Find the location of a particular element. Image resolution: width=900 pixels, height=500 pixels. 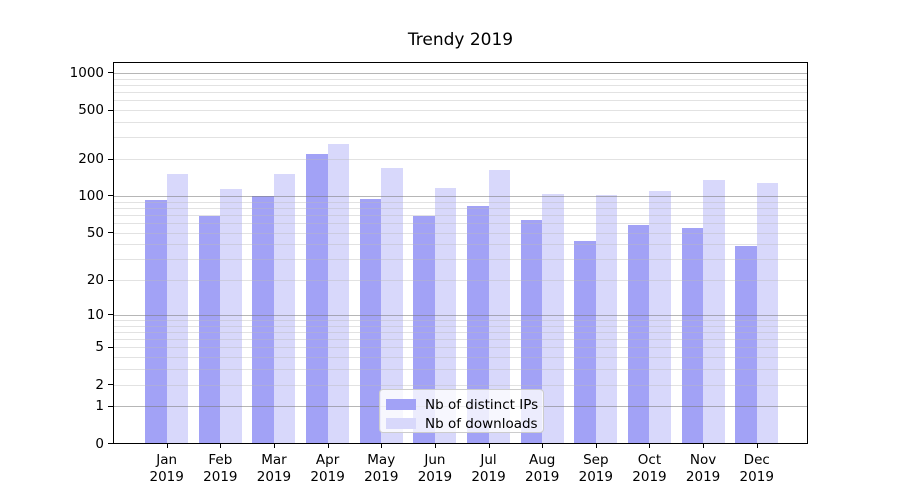

x-tick-month: Jul is located at coordinates (488, 460).